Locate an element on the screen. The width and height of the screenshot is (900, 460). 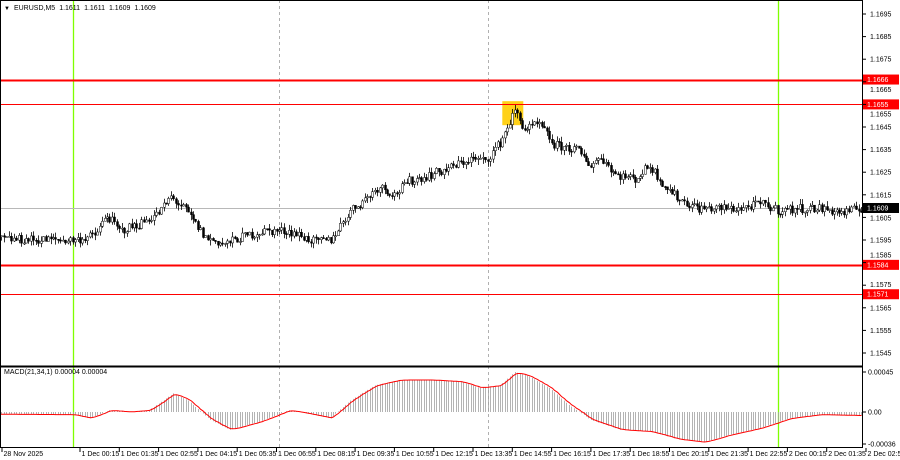
time-tick-label: 1 Dec 00:15 is located at coordinates (101, 454).